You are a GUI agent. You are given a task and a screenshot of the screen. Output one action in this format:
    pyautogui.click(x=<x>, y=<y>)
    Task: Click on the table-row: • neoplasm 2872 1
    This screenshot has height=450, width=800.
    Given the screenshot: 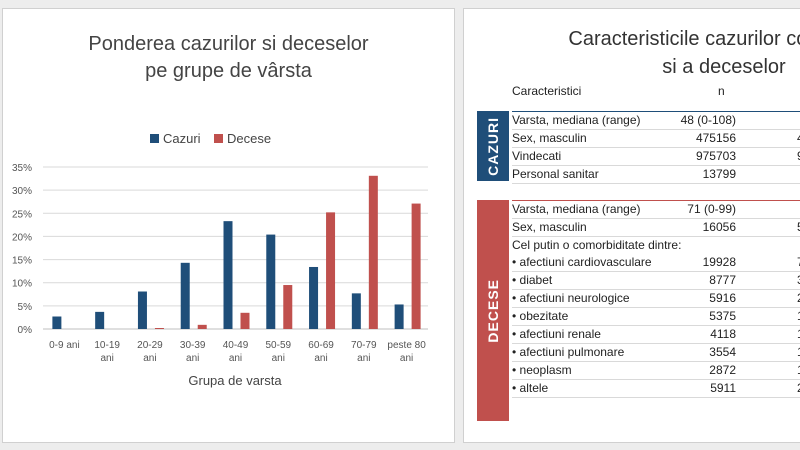 What is the action you would take?
    pyautogui.click(x=656, y=371)
    